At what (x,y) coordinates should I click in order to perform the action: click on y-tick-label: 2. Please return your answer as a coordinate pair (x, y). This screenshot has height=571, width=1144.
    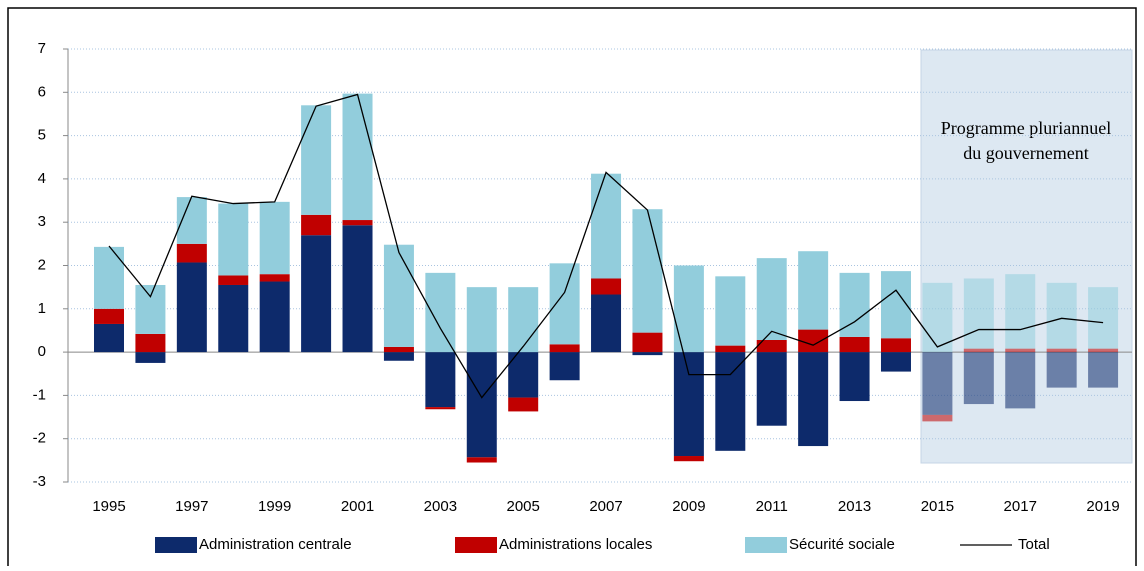
    Looking at the image, I should click on (42, 264).